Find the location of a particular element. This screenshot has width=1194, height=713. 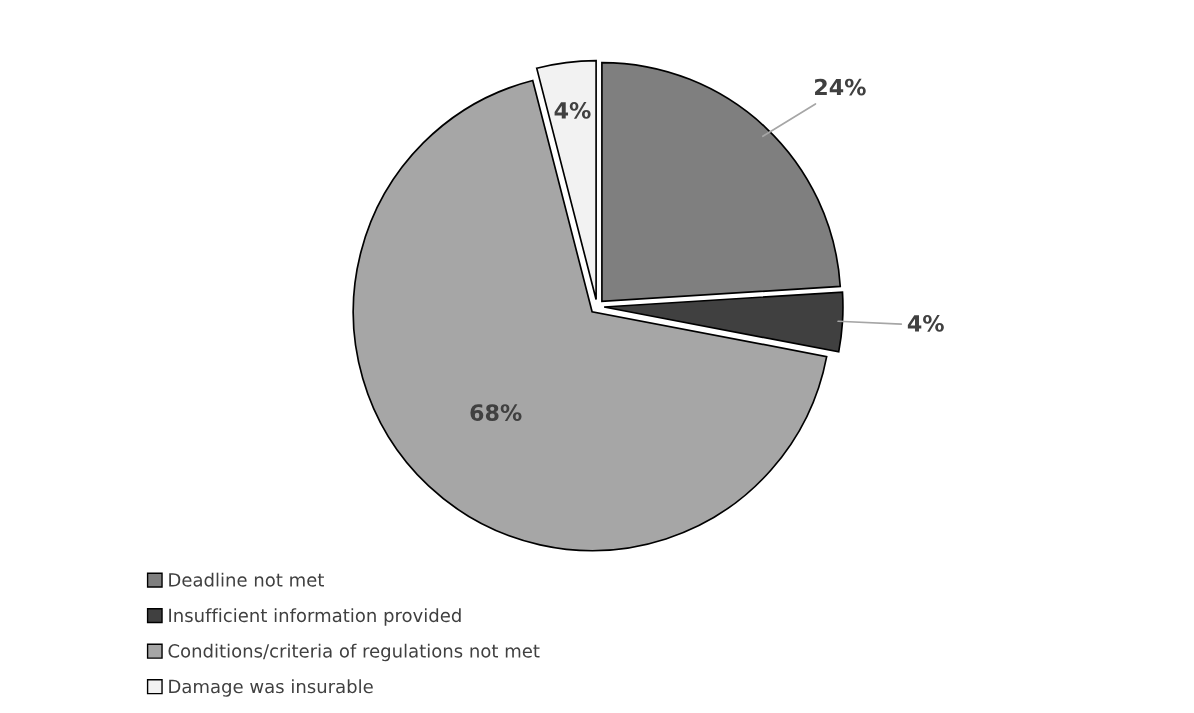

legend-label: Damage was insurable is located at coordinates (271, 688).